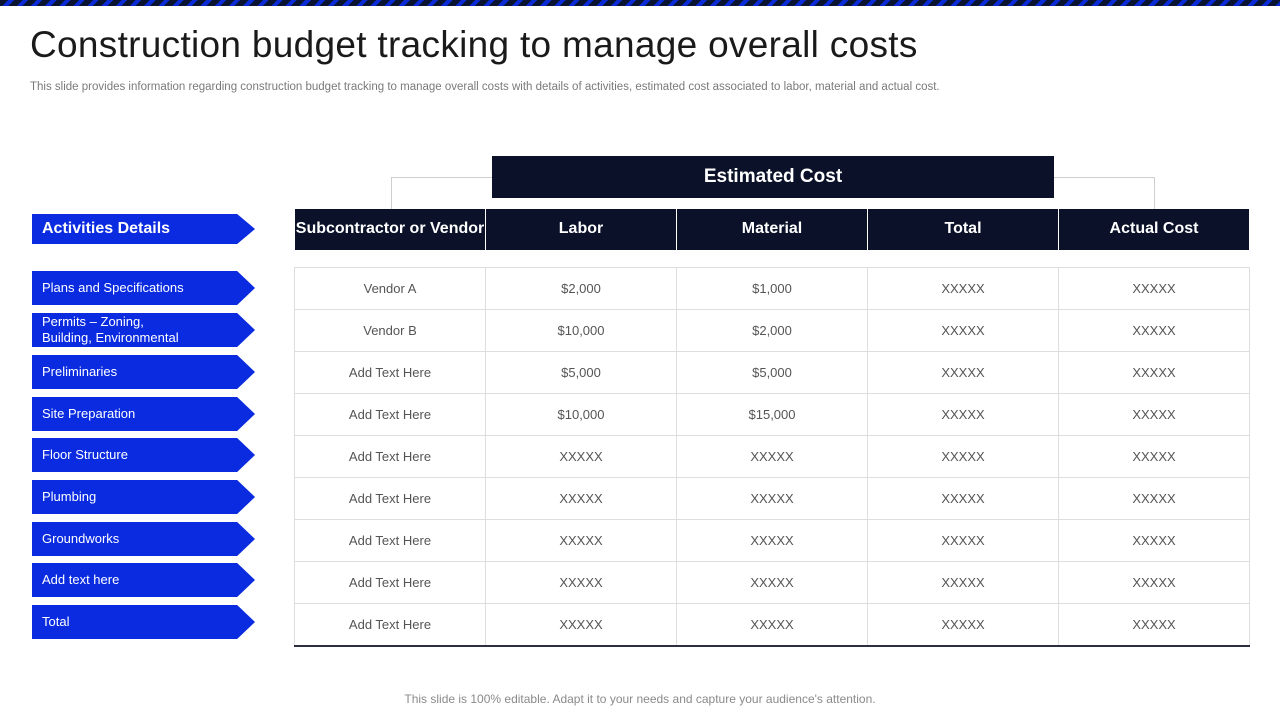  Describe the element at coordinates (81, 580) in the screenshot. I see `activity-label: Add text here` at that location.